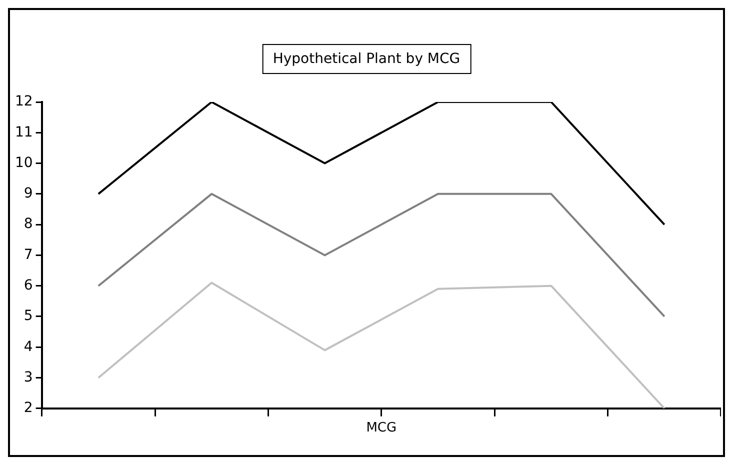 This screenshot has width=731, height=464. Describe the element at coordinates (28, 254) in the screenshot. I see `y-tick-label: 7` at that location.